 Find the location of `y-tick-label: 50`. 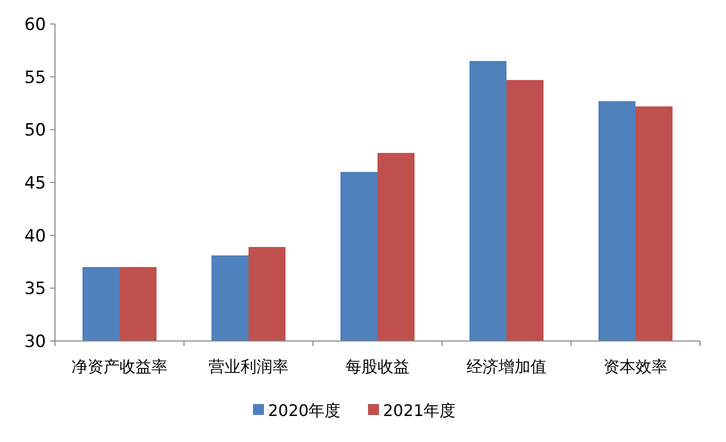

y-tick-label: 50 is located at coordinates (35, 130).